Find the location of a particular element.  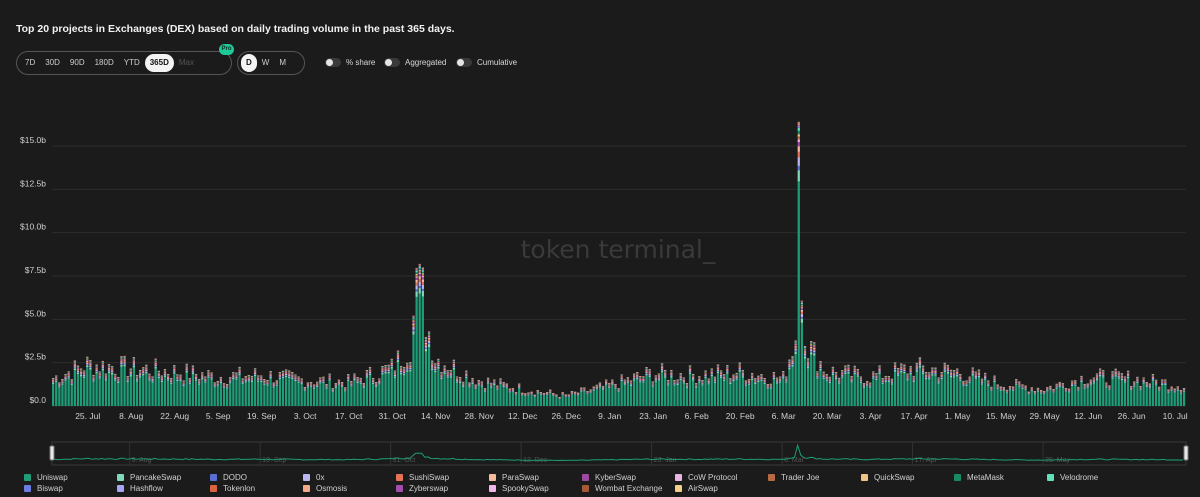

aggregated-toggle: Aggregated is located at coordinates (415, 62).